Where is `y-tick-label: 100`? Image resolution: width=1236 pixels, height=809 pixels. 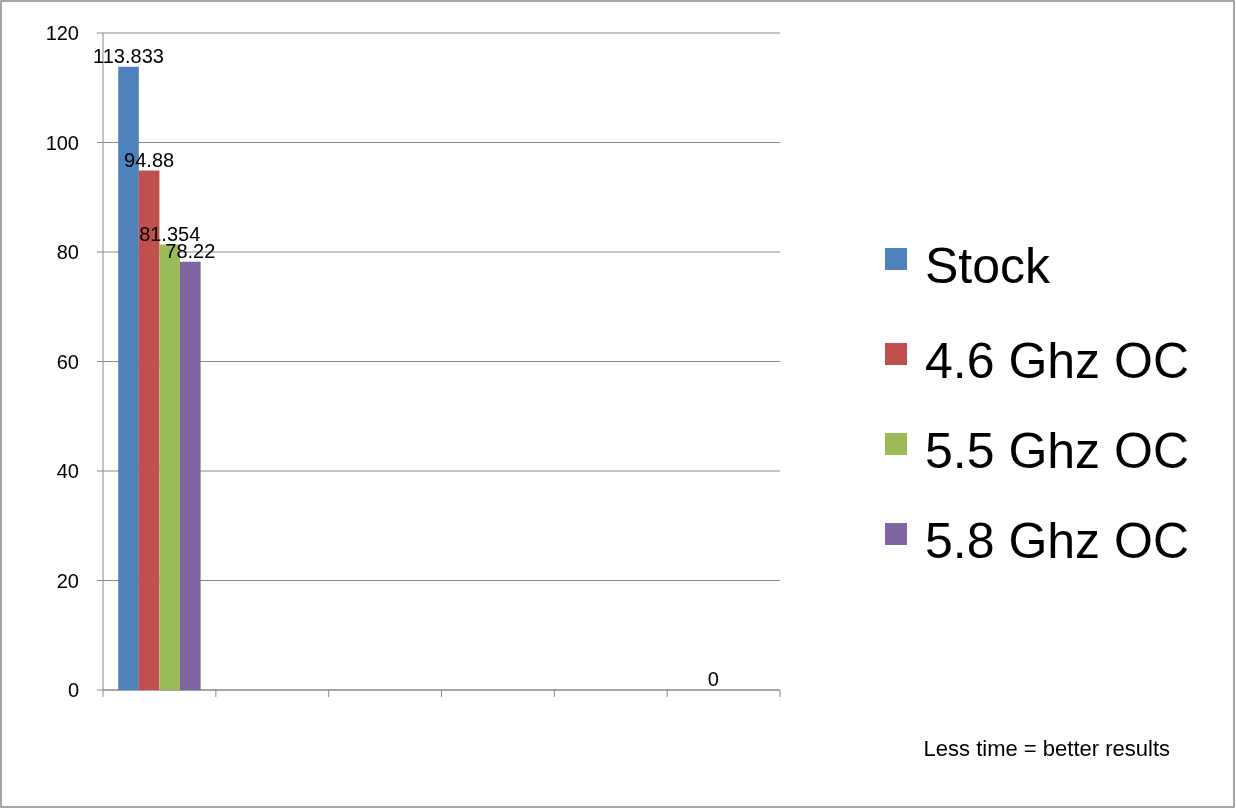
y-tick-label: 100 is located at coordinates (62, 142).